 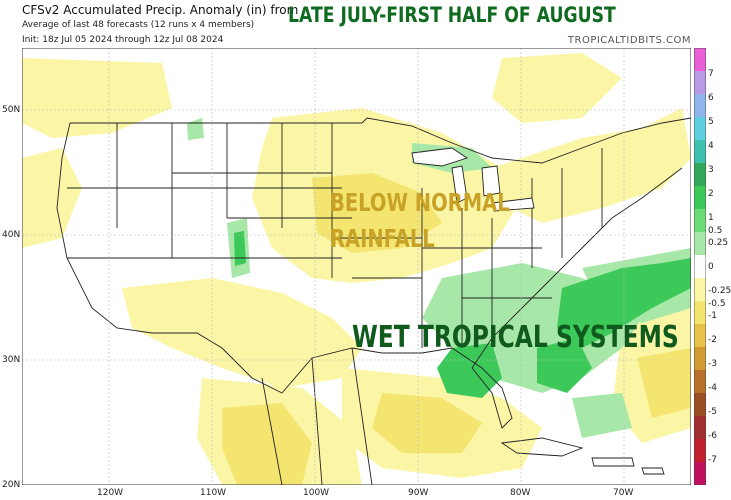 I want to click on caribbean-islands, so click(x=582, y=456).